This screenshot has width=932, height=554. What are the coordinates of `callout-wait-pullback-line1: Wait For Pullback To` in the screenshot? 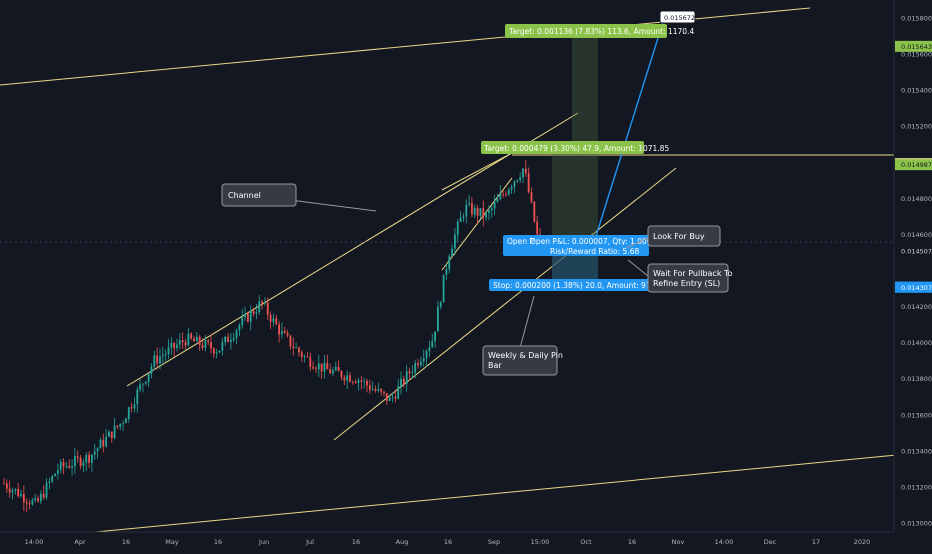 It's located at (693, 273).